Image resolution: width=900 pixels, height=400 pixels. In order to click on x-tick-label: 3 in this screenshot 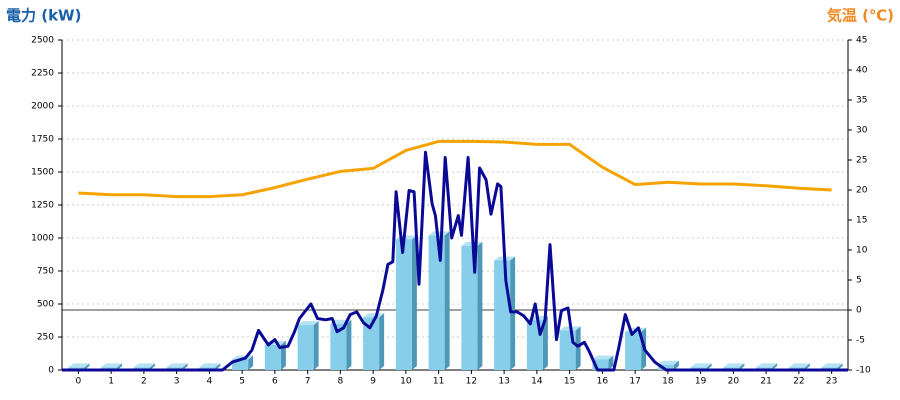, I will do `click(177, 382)`.